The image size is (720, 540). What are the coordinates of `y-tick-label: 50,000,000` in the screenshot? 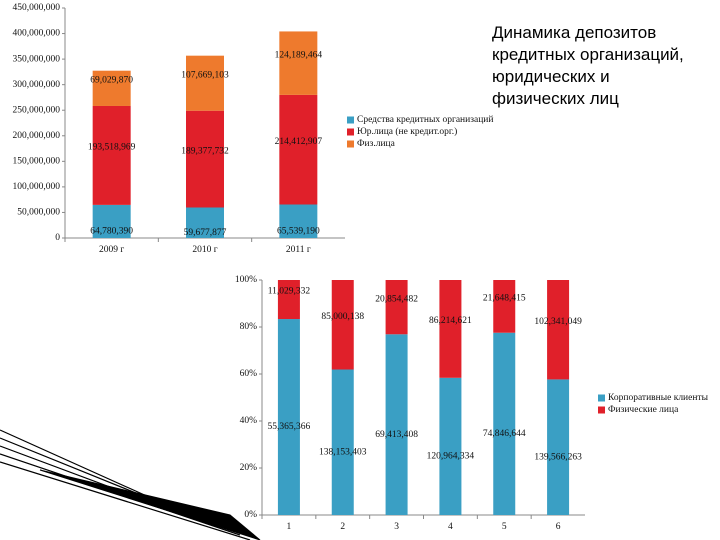 It's located at (38, 213).